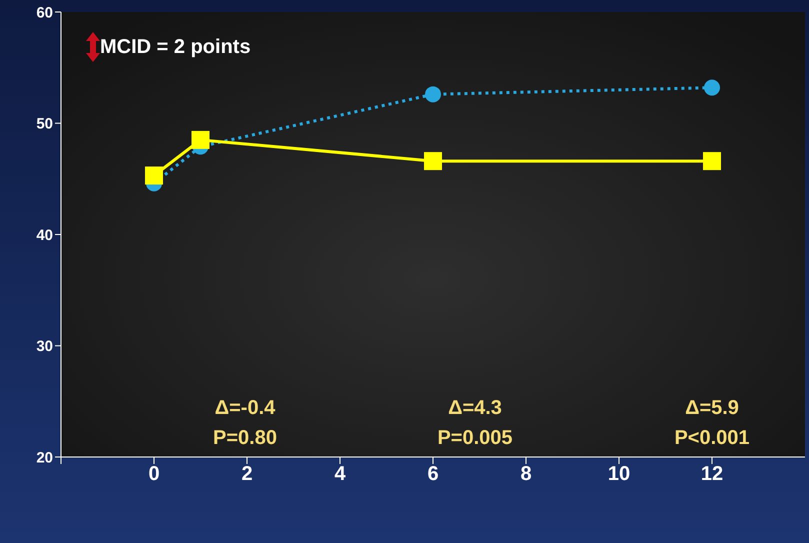  I want to click on x-tick-label: 4, so click(340, 474).